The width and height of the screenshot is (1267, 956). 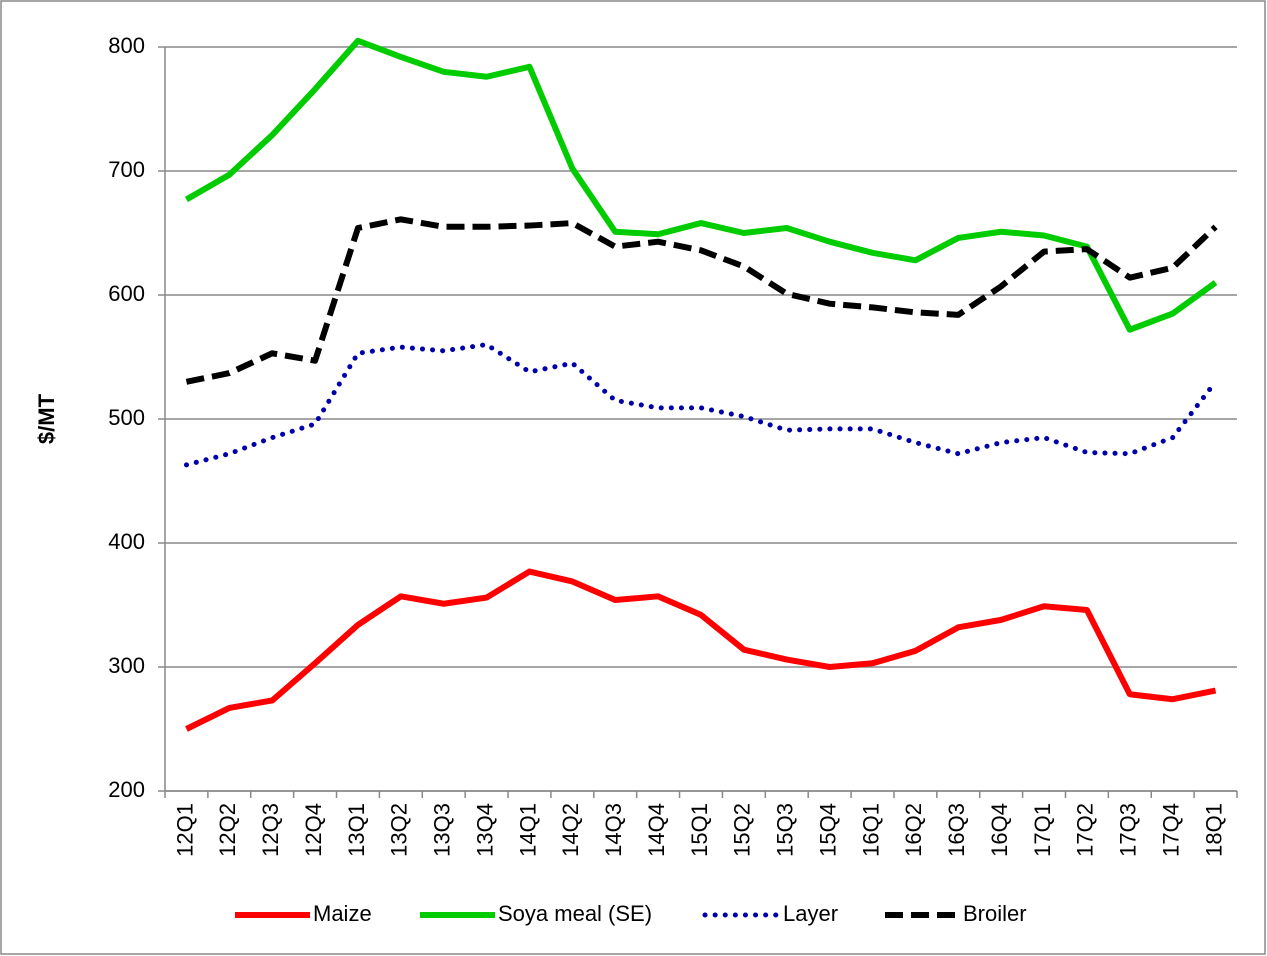 I want to click on y-tick-label: 400, so click(x=126, y=541).